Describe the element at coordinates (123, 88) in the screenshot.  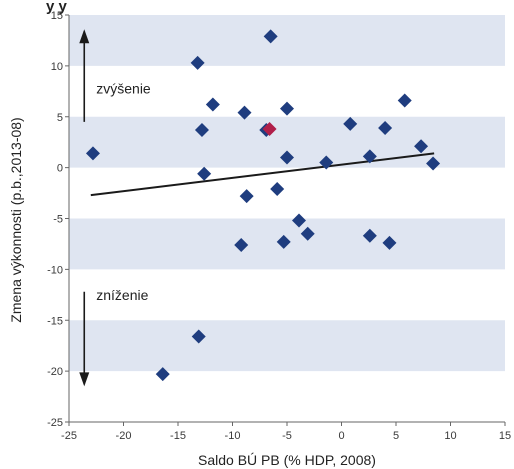
I see `annotation-0: zvýšenie` at that location.